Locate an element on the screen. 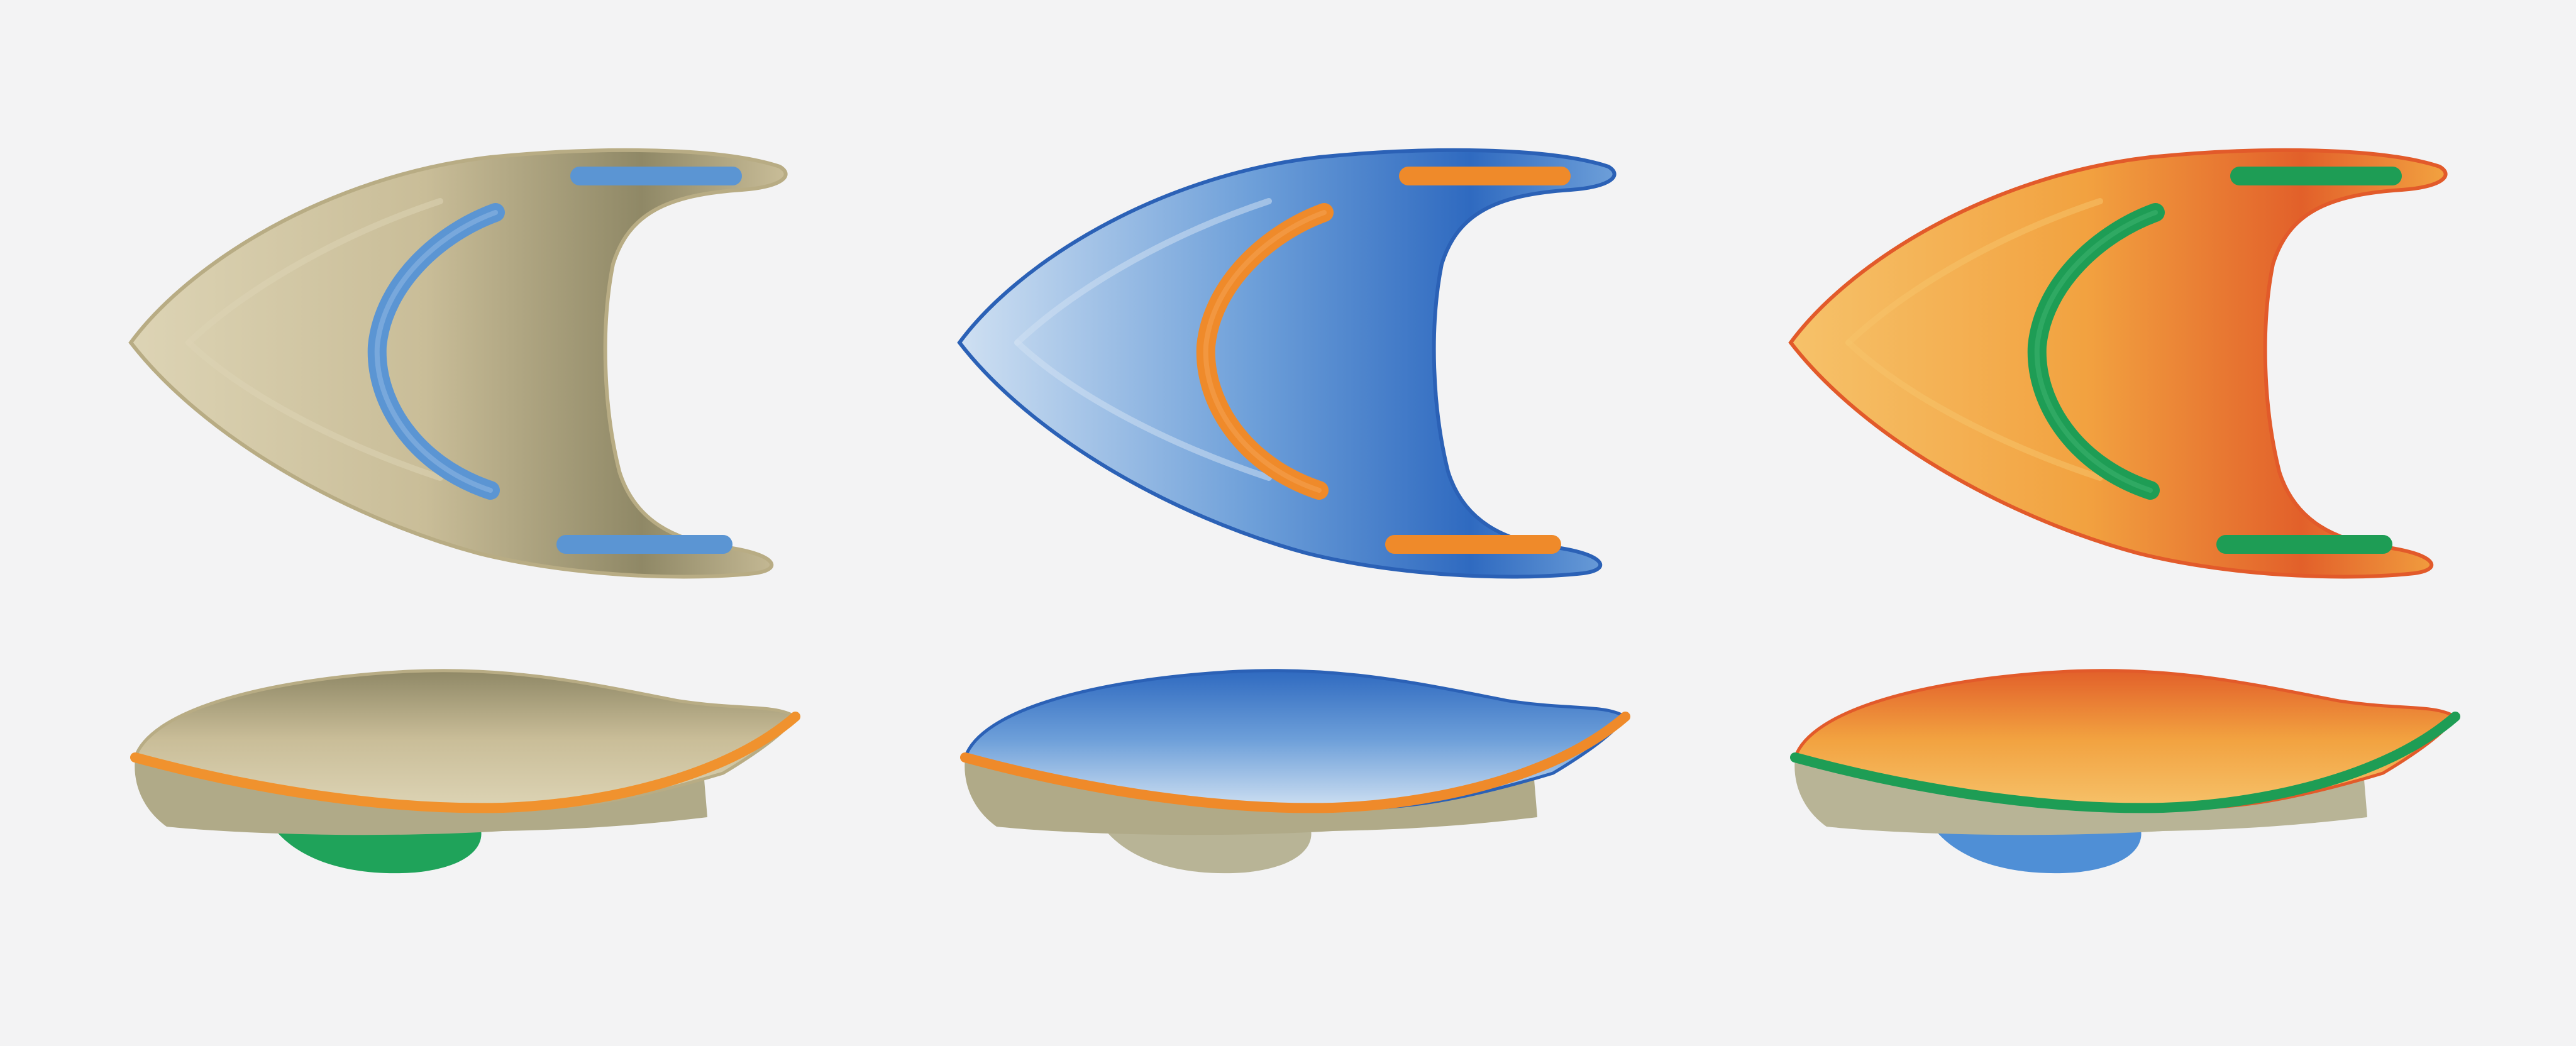  shell-side-view-tan is located at coordinates (465, 772).